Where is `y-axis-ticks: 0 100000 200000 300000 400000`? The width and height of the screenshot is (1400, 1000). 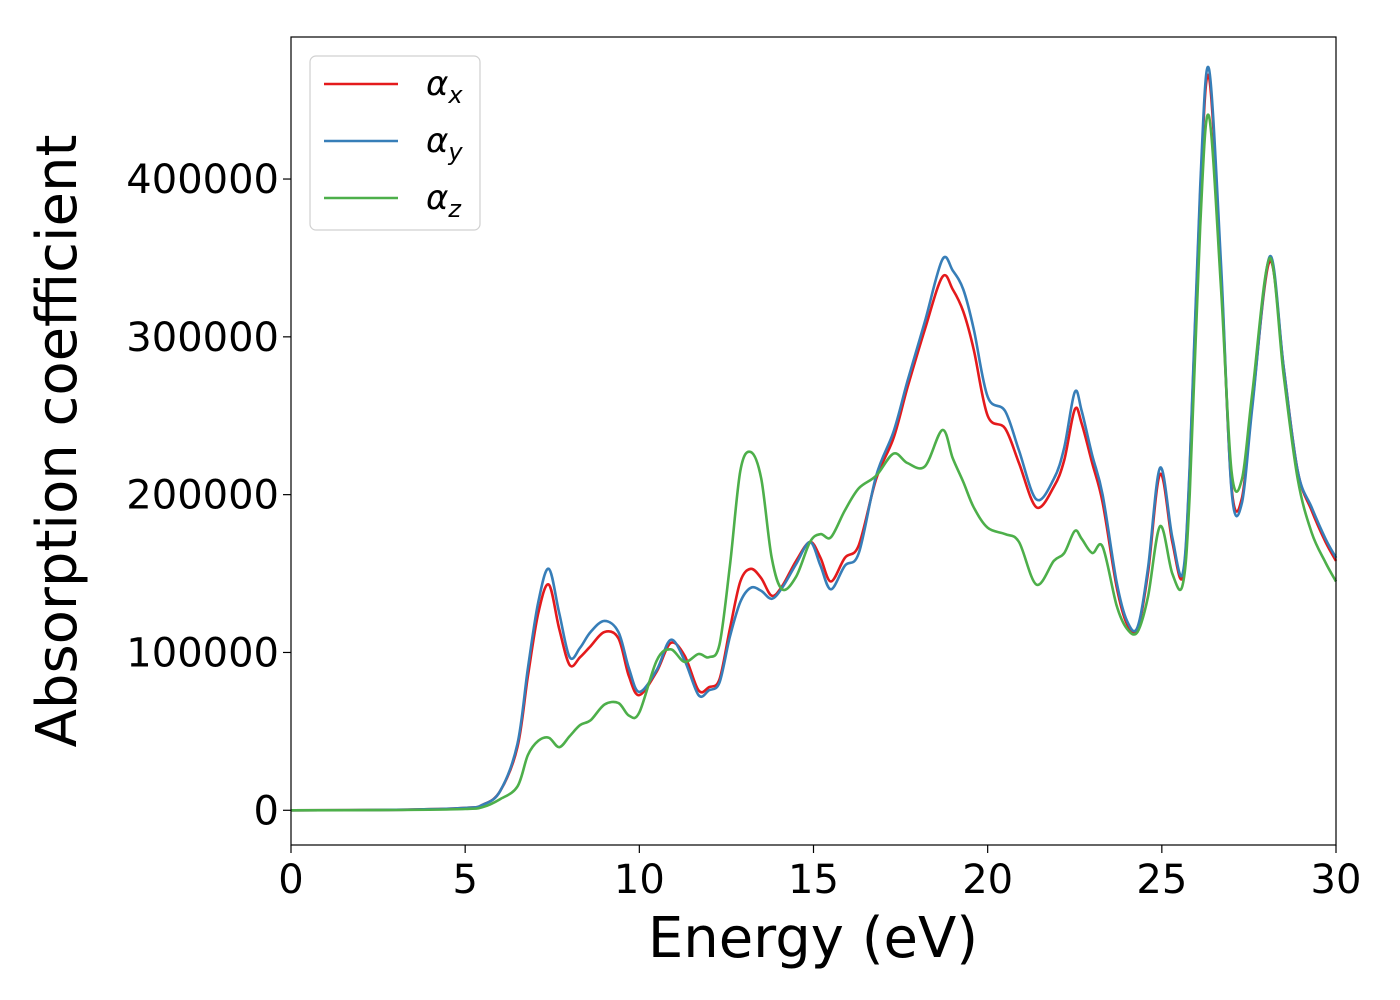 y-axis-ticks: 0 100000 200000 300000 400000 is located at coordinates (208, 495).